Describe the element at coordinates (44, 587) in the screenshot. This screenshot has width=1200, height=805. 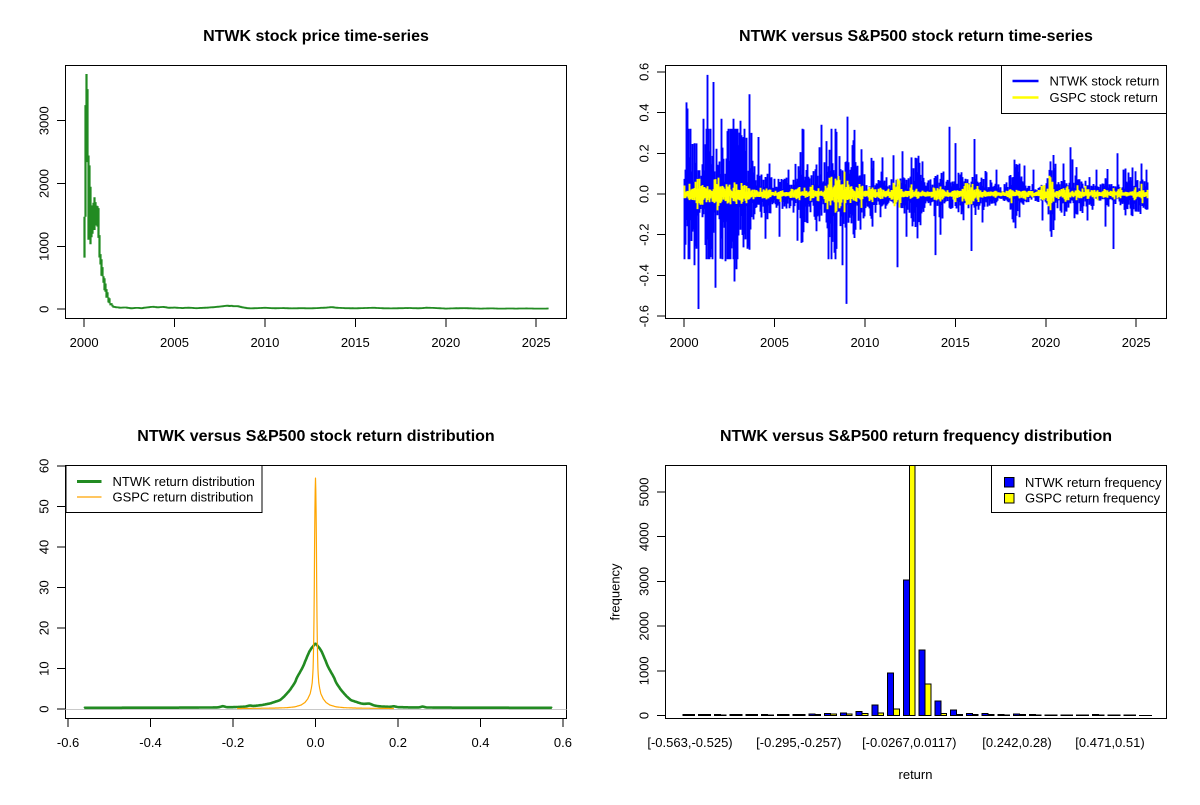
I see `svg-text: 30` at that location.